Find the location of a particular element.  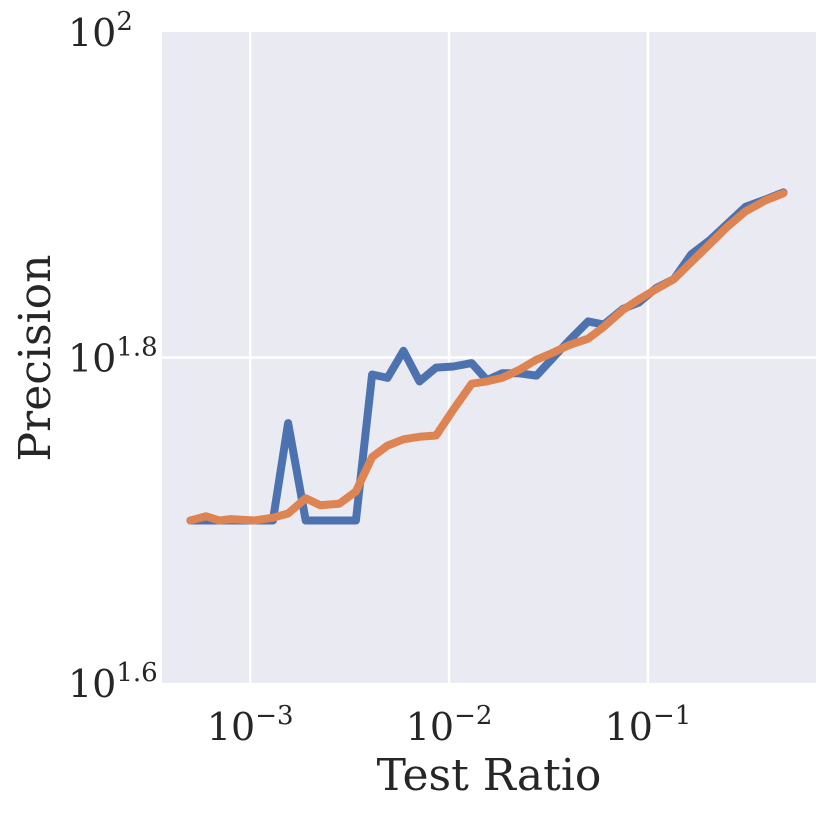

x-tick-label: 10−2 is located at coordinates (449, 725).